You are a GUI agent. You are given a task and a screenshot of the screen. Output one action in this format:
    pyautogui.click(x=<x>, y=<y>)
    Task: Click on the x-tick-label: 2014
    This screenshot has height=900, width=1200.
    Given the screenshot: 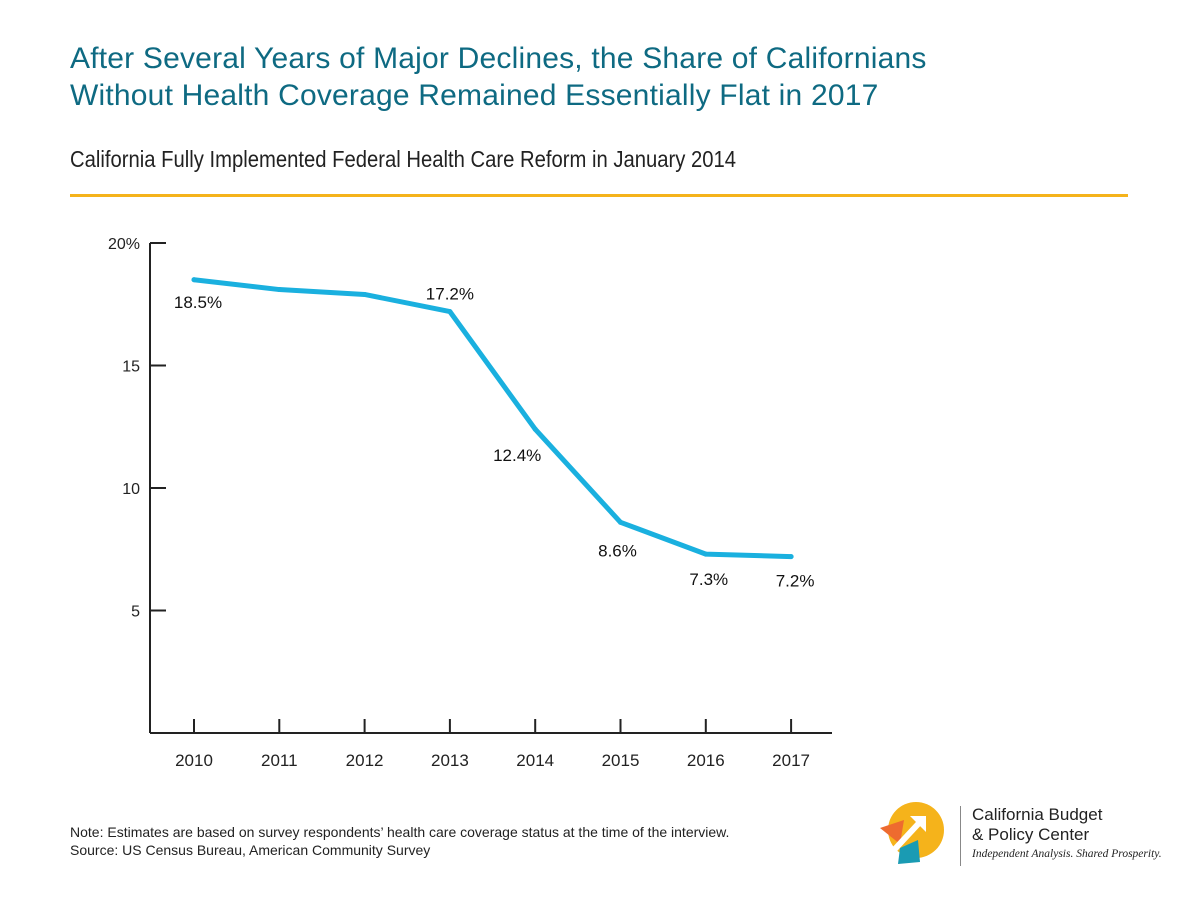 What is the action you would take?
    pyautogui.click(x=535, y=760)
    